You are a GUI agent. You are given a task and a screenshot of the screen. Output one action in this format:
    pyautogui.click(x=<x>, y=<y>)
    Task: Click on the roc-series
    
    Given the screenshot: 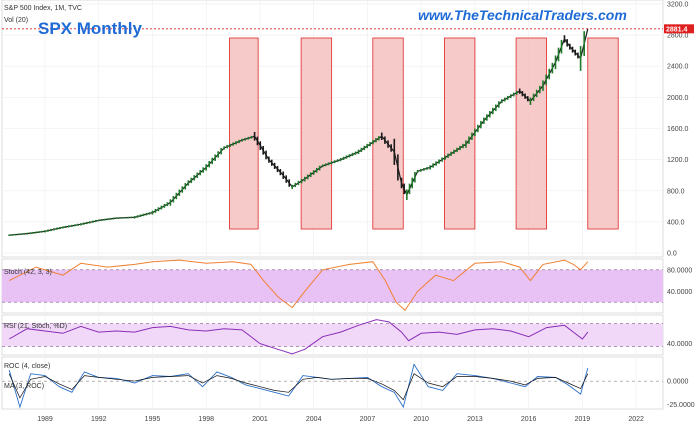 What is the action you would take?
    pyautogui.click(x=298, y=386)
    